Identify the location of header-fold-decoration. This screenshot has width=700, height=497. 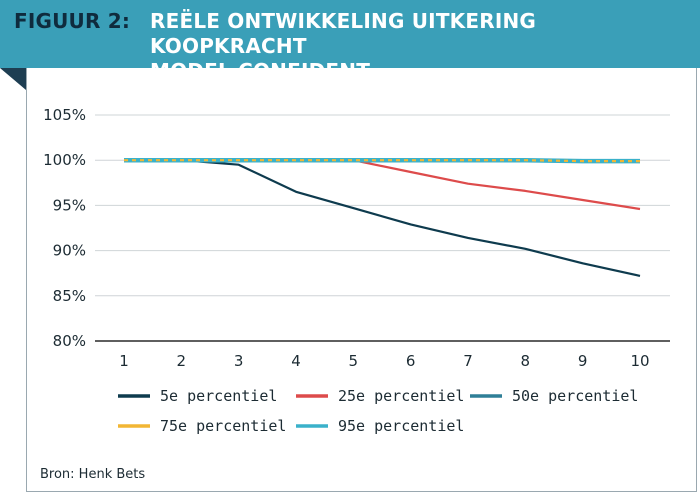
(13, 79).